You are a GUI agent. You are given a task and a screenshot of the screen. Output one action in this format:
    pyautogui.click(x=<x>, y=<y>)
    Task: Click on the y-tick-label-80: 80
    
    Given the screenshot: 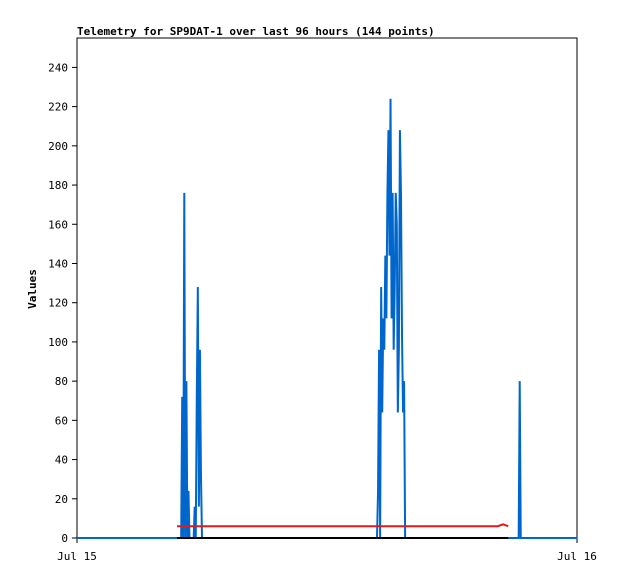 What is the action you would take?
    pyautogui.click(x=61, y=381)
    